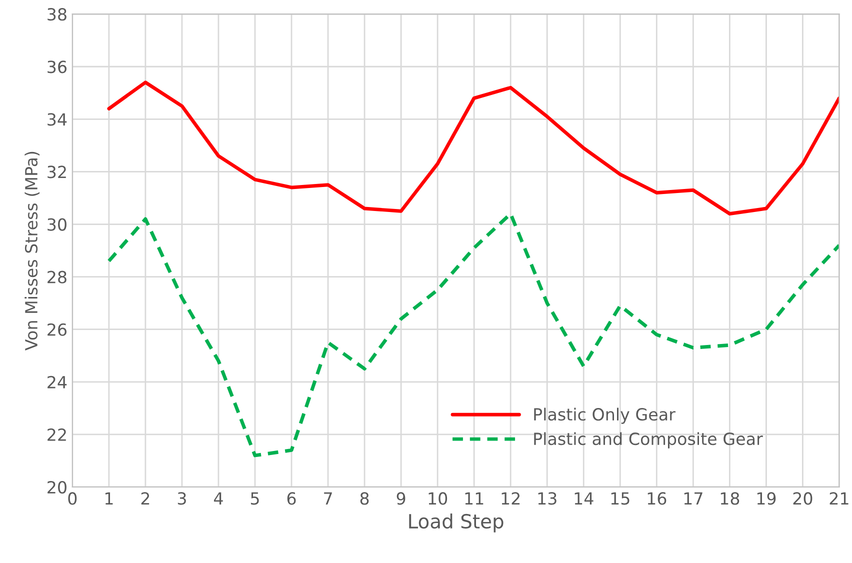  What do you see at coordinates (547, 498) in the screenshot?
I see `x-tick-label: 13` at bounding box center [547, 498].